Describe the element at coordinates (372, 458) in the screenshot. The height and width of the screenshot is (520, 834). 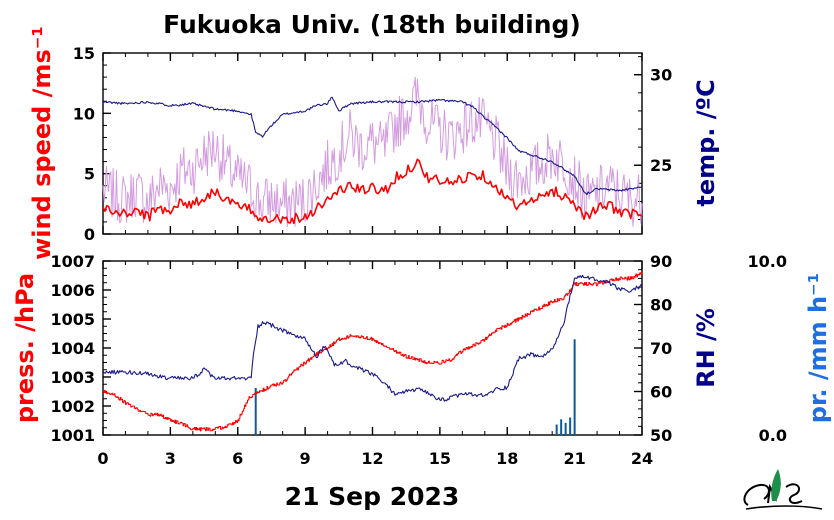
I see `x-tick-label-4: 12` at that location.